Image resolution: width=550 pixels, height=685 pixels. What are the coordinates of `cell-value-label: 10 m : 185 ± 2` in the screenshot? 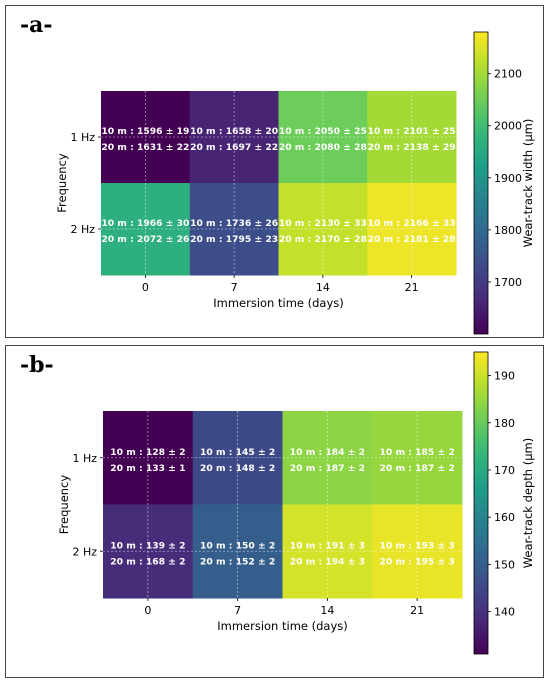 It's located at (416, 452).